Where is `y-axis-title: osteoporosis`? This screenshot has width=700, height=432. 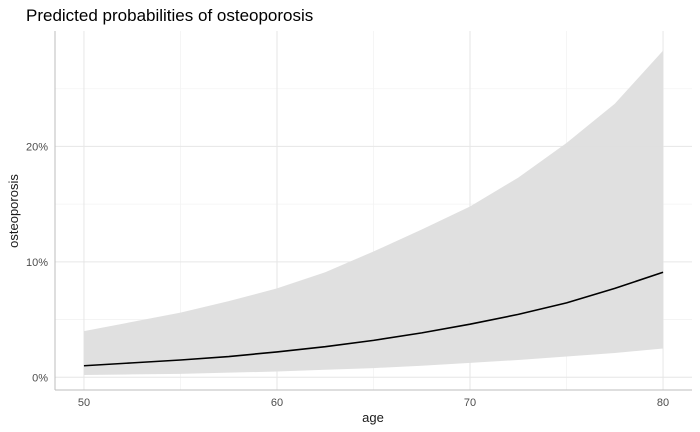 y-axis-title: osteoporosis is located at coordinates (13, 211).